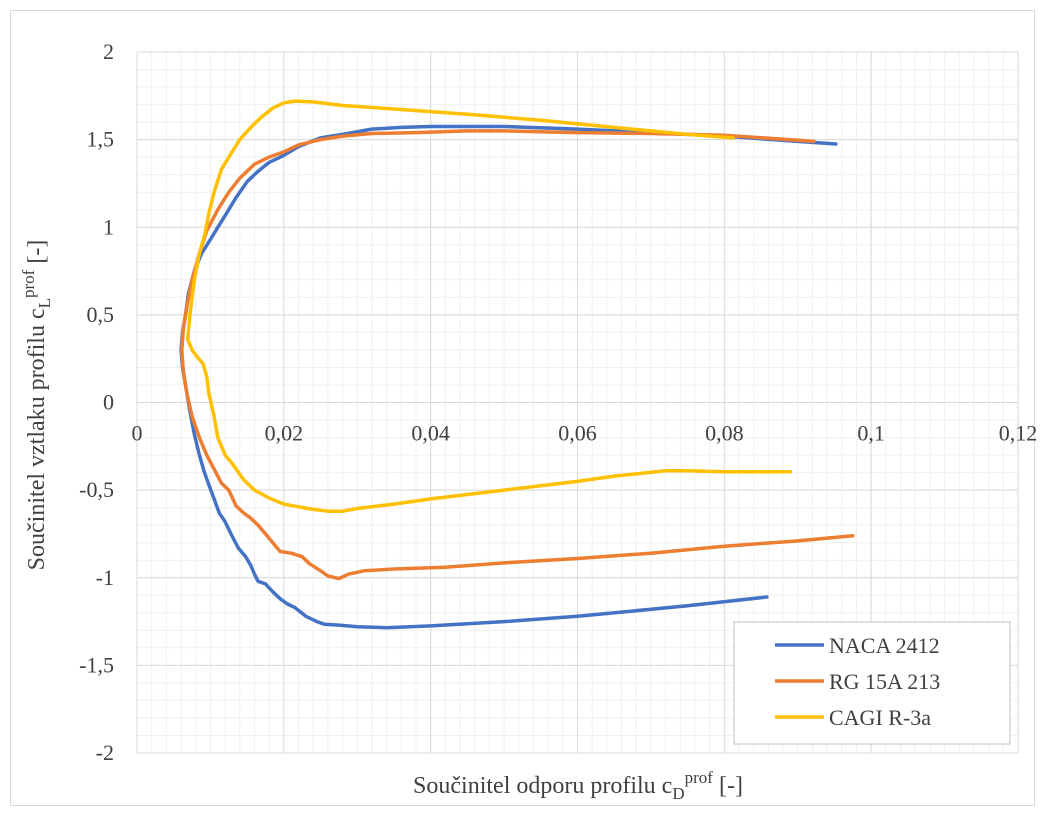 Image resolution: width=1045 pixels, height=816 pixels. Describe the element at coordinates (96, 402) in the screenshot. I see `y-tick-labels: 2 1,5 1 0,5 0 -0,5 -1 -1,5 -2` at that location.